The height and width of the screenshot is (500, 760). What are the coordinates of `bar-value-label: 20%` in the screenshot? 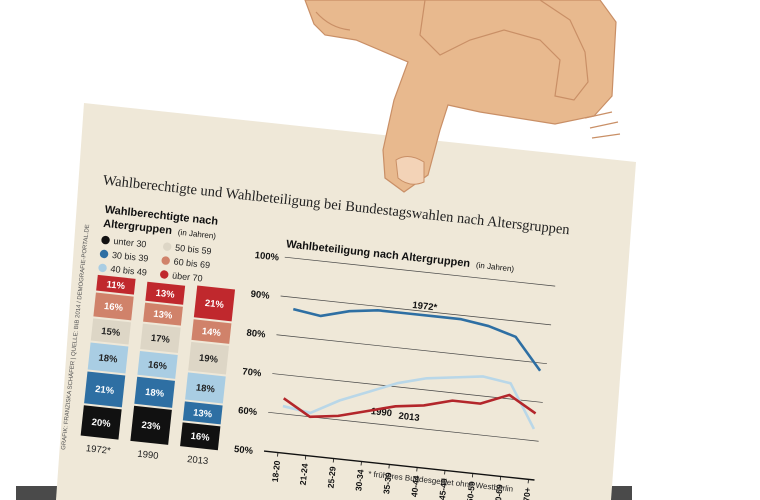 It's located at (101, 423).